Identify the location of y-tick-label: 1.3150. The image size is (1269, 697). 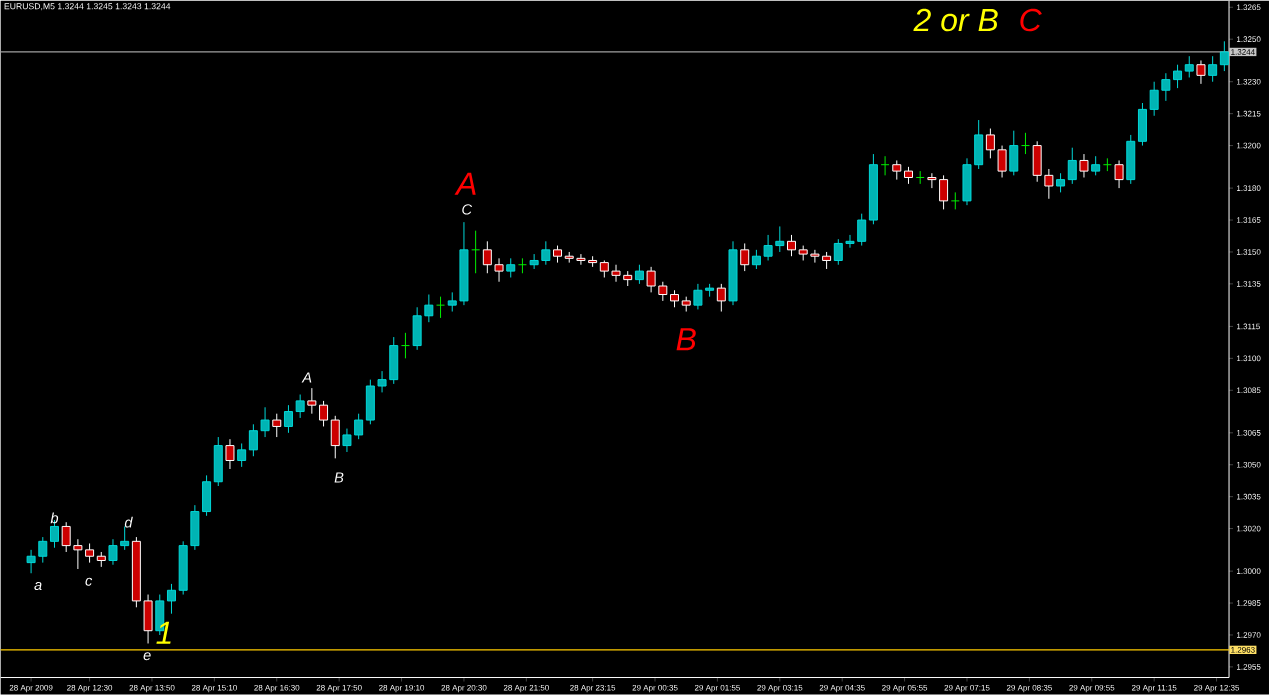
(1249, 252).